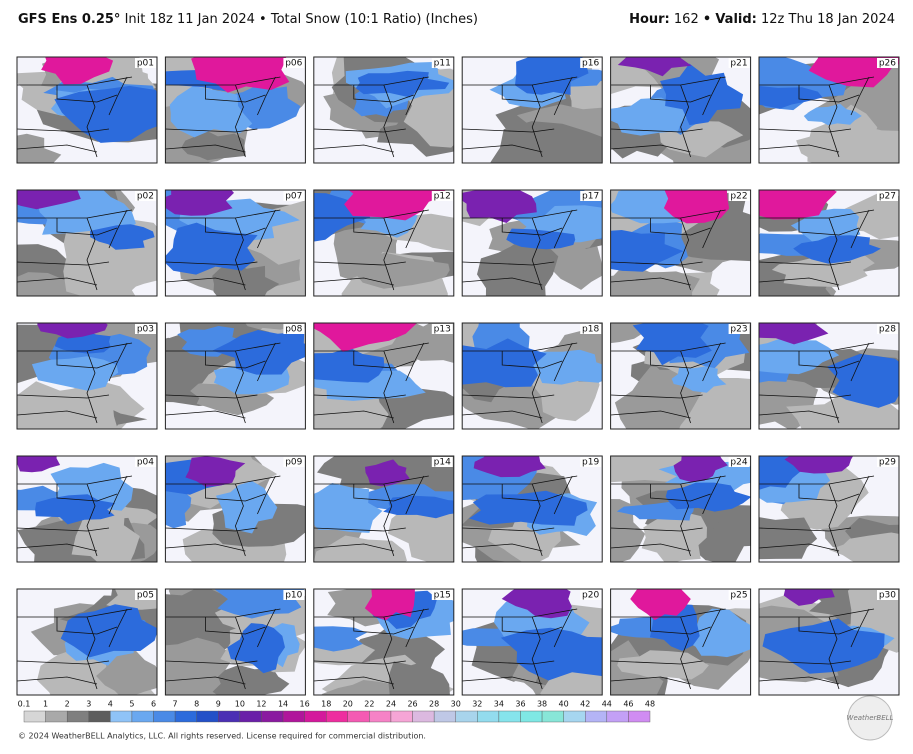 The height and width of the screenshot is (754, 913). I want to click on logo: WeatherBELL, so click(870, 718).